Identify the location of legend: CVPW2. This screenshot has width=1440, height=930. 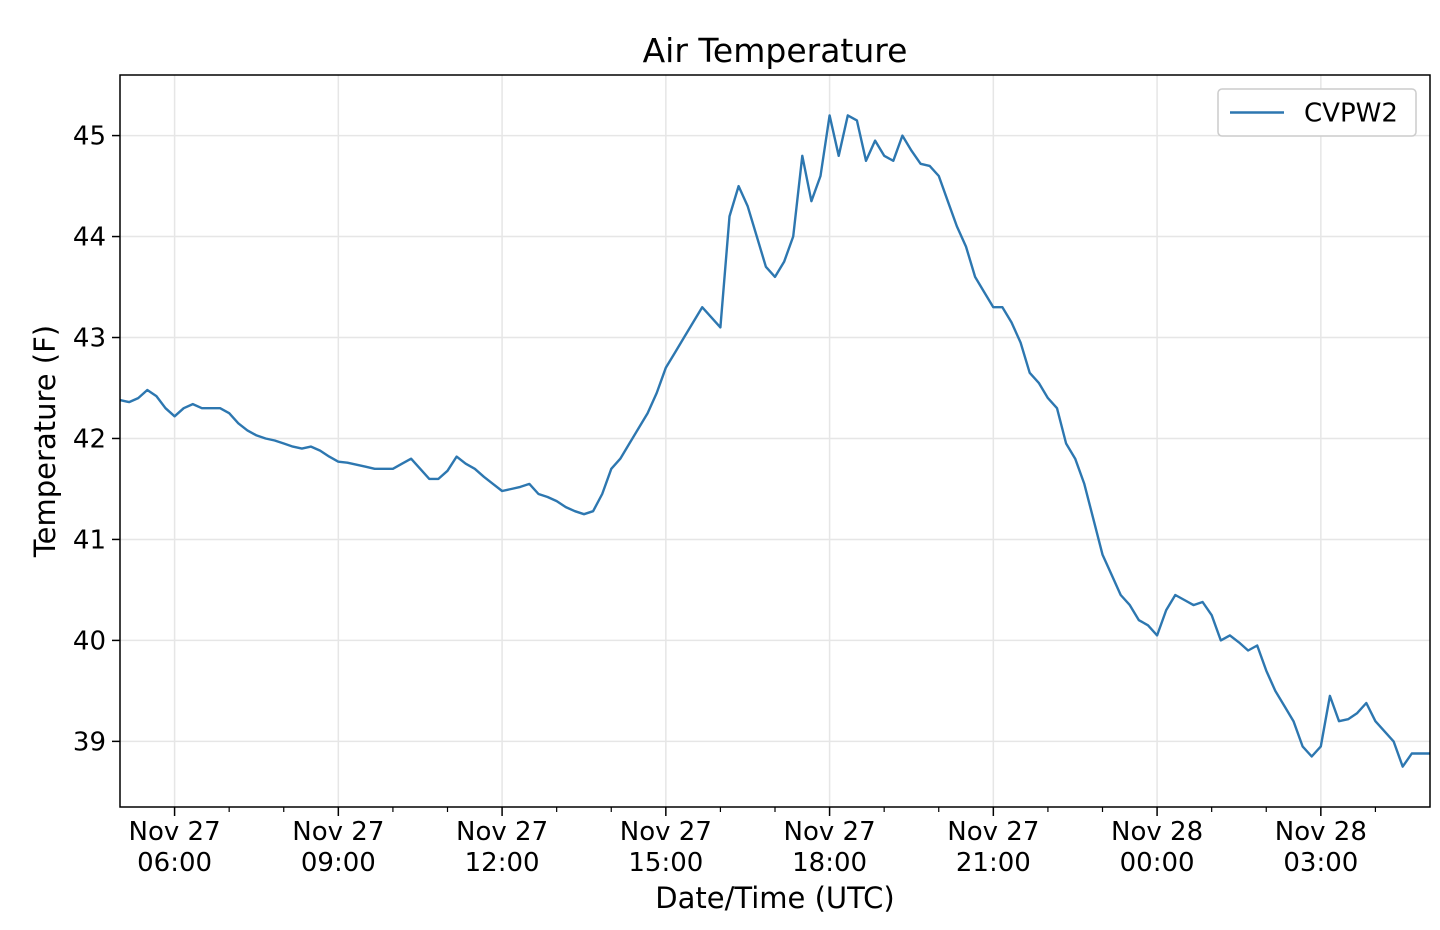
(1317, 112).